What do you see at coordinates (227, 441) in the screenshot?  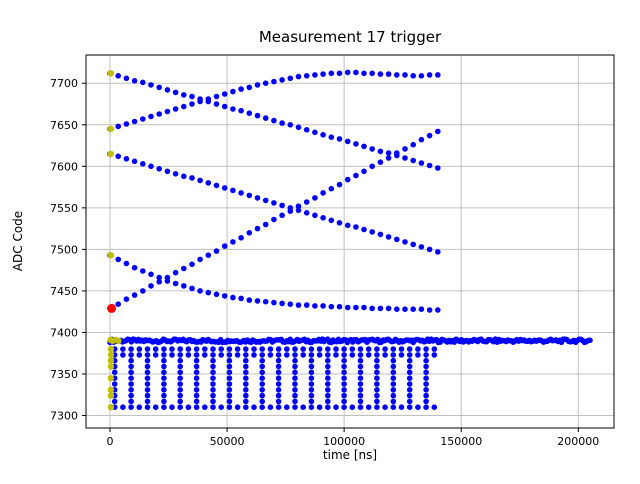 I see `x-tick-label: 50000` at bounding box center [227, 441].